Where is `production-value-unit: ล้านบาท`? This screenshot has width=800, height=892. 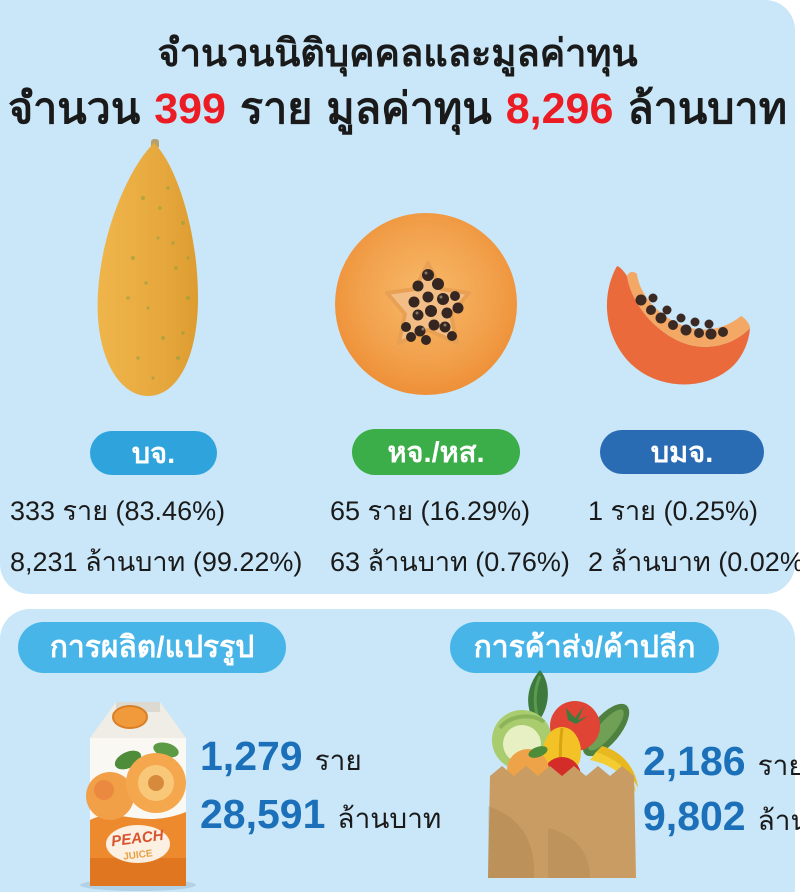
production-value-unit: ล้านบาท is located at coordinates (389, 818).